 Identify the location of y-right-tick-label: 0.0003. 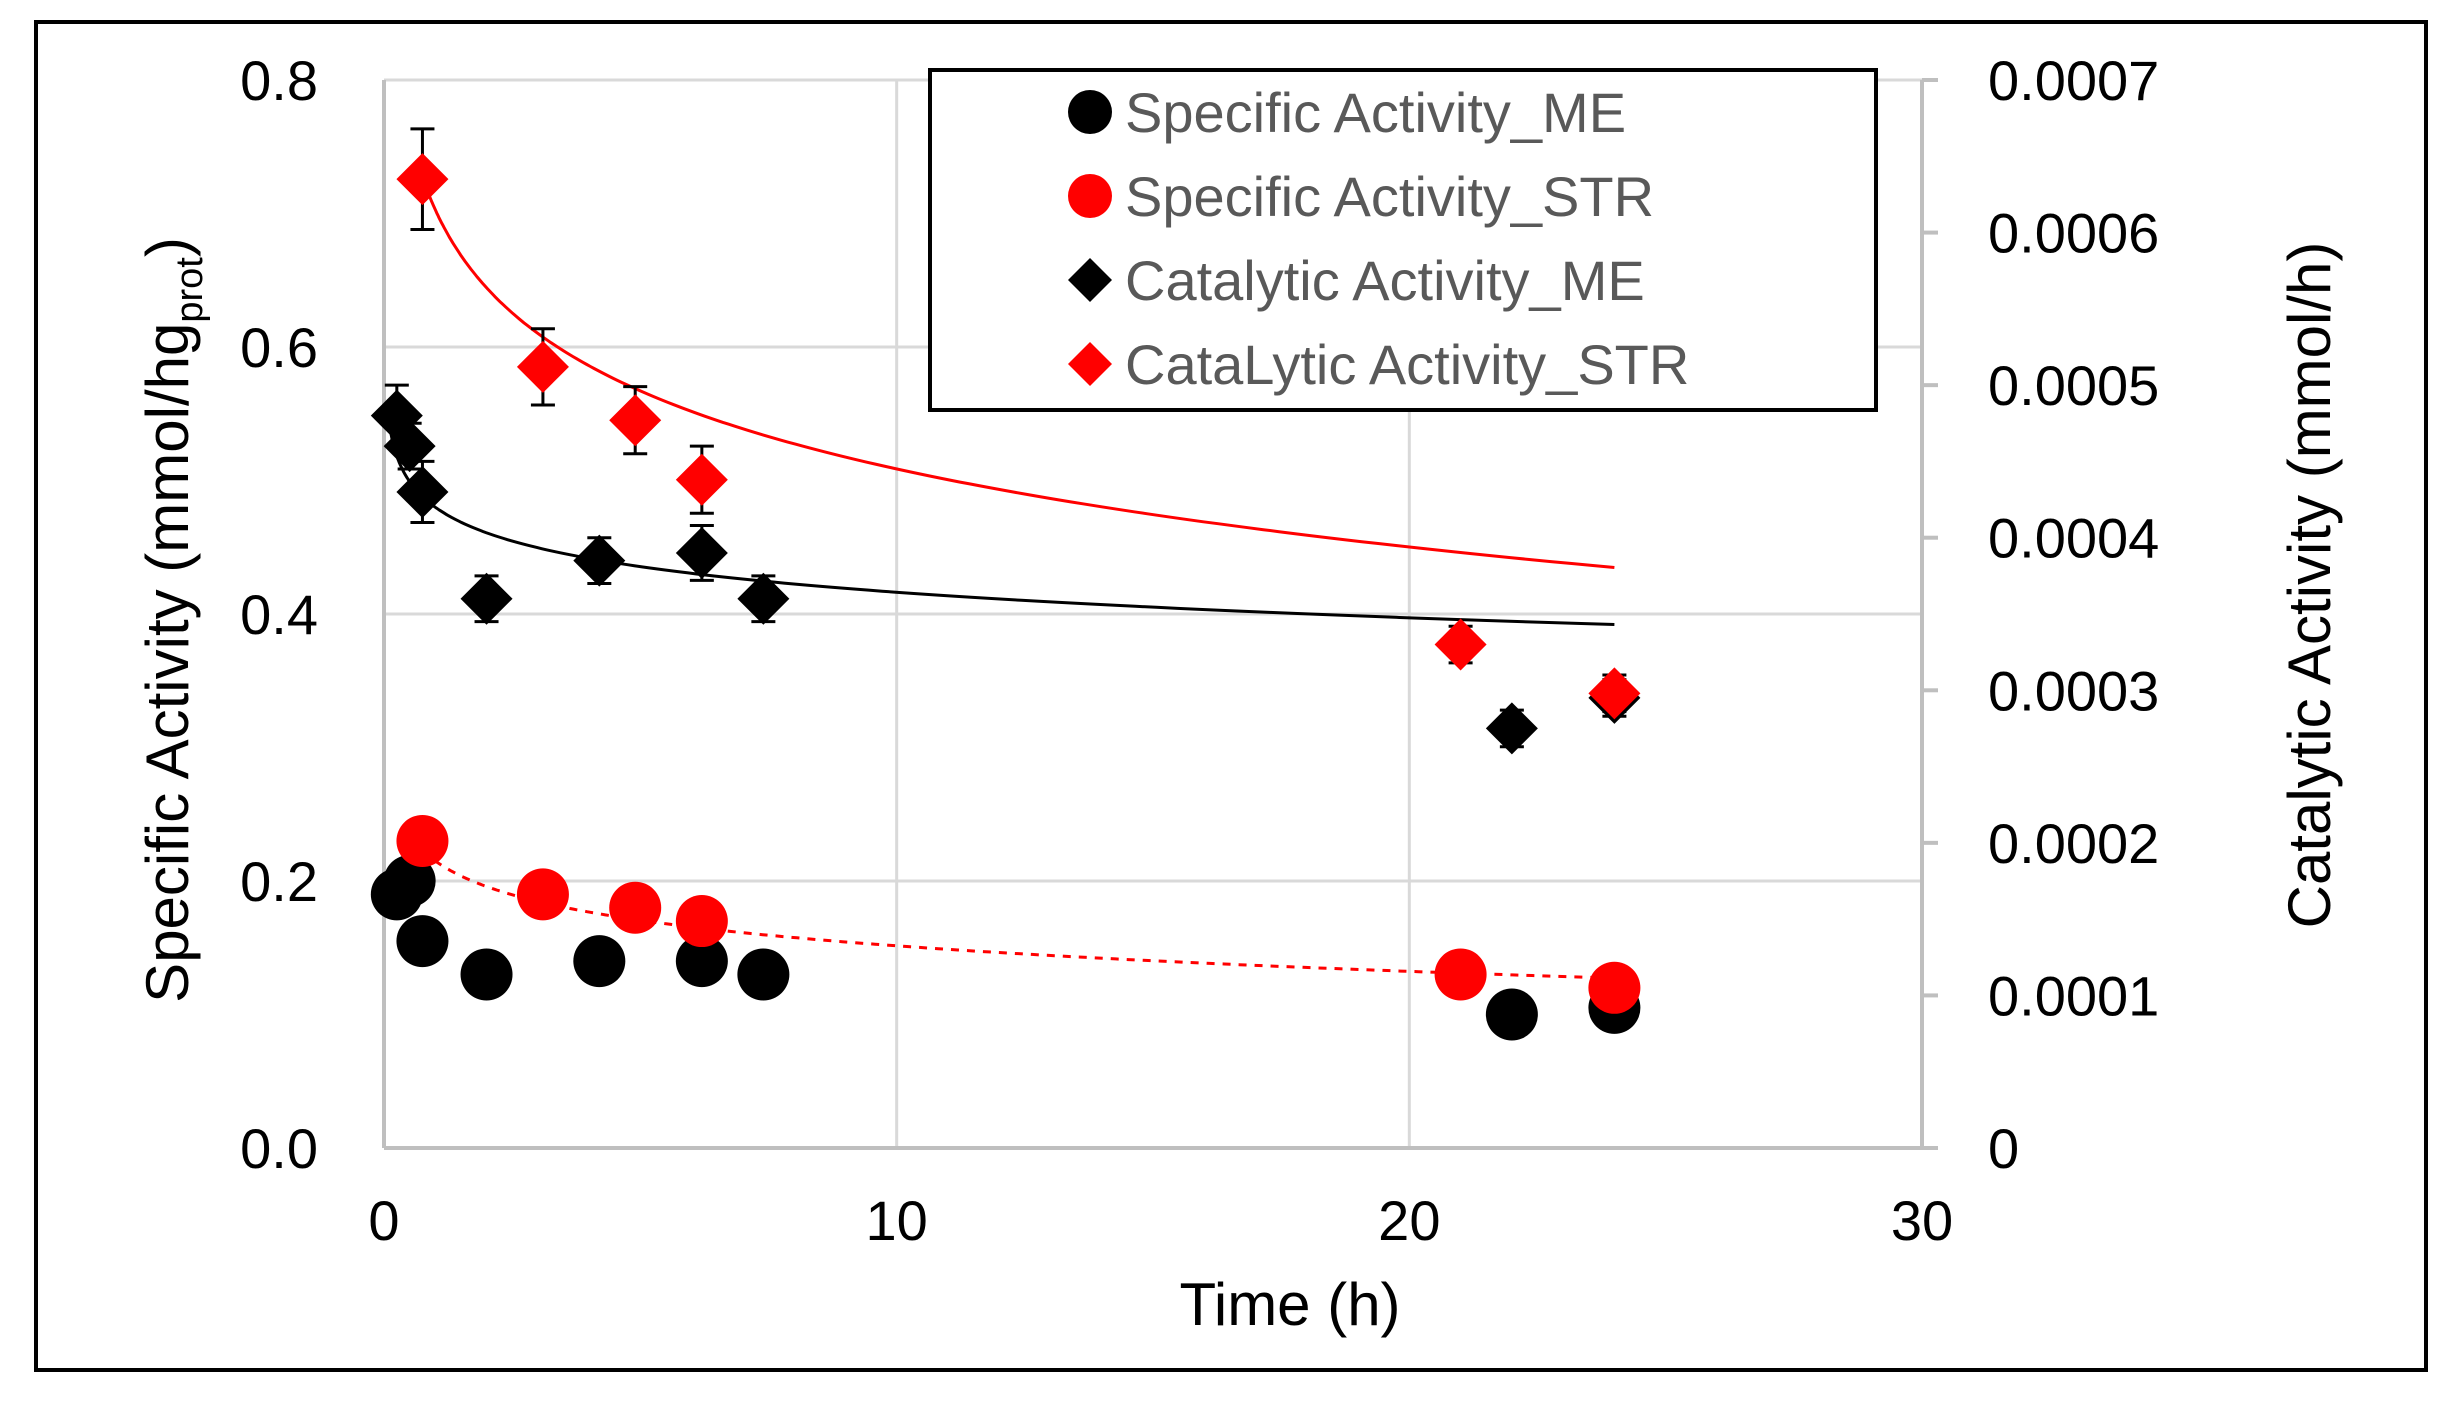
(2073, 690).